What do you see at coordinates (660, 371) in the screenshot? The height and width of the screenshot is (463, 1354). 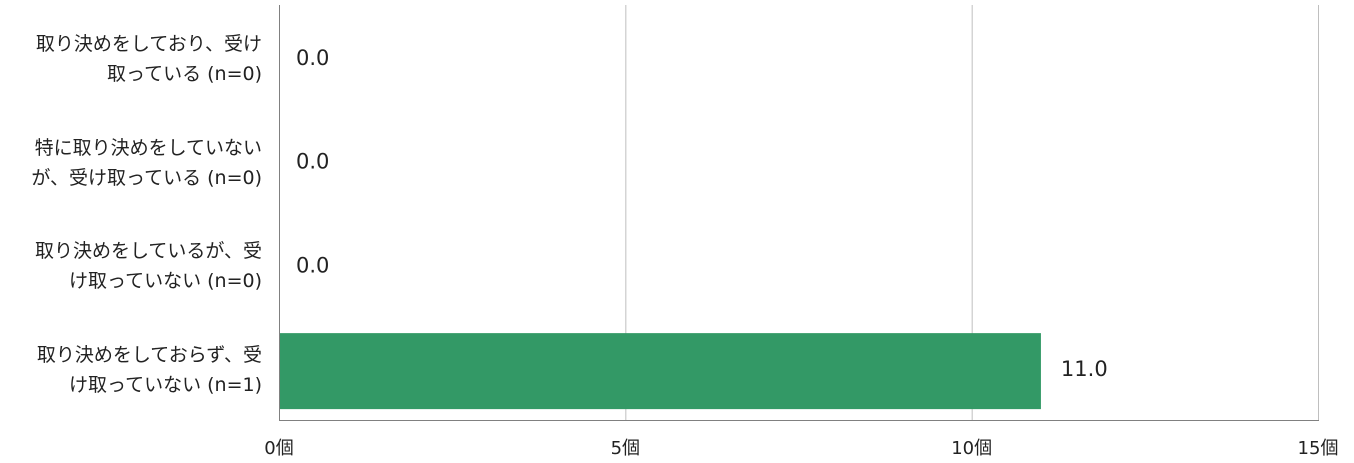 I see `bar` at bounding box center [660, 371].